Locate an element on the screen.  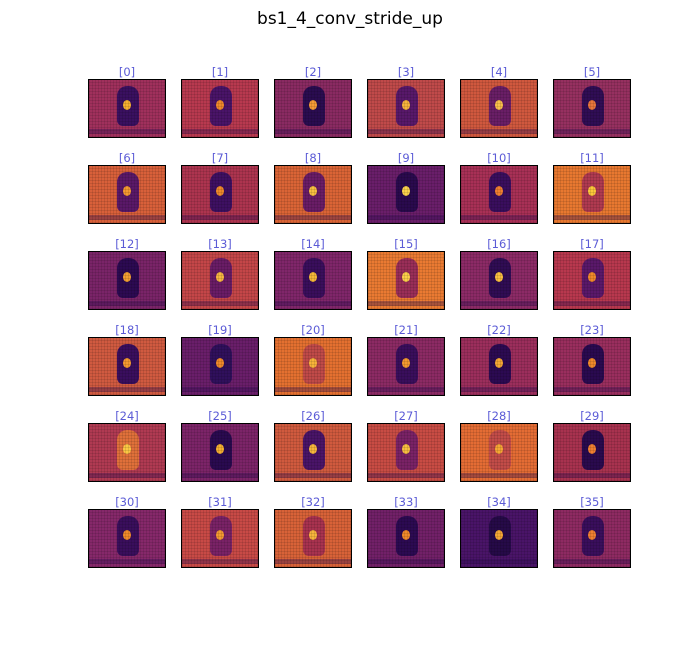
channel-label: [10] is located at coordinates (499, 158).